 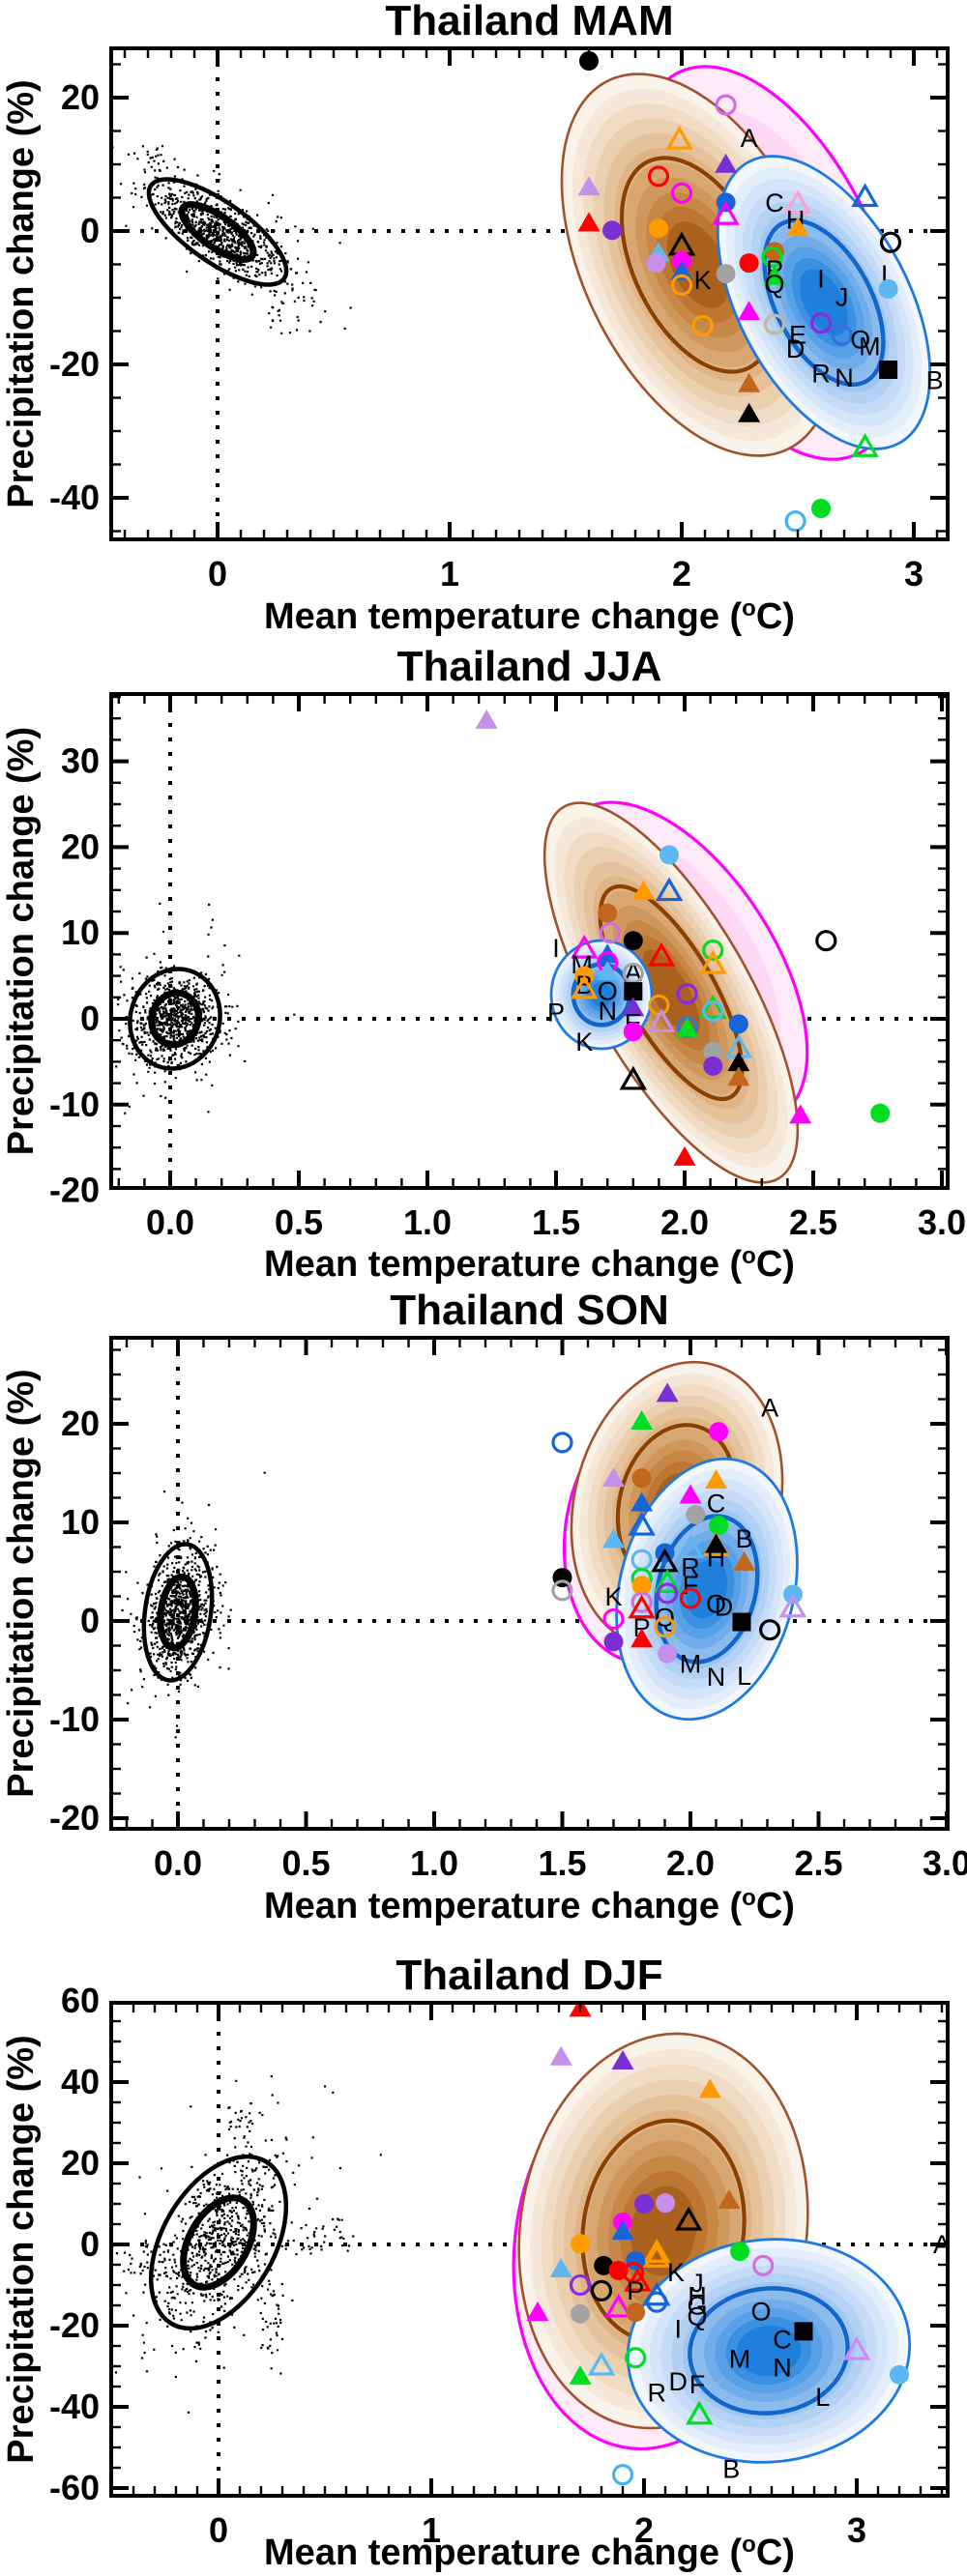 What do you see at coordinates (769, 2351) in the screenshot?
I see `blue-inner-contour` at bounding box center [769, 2351].